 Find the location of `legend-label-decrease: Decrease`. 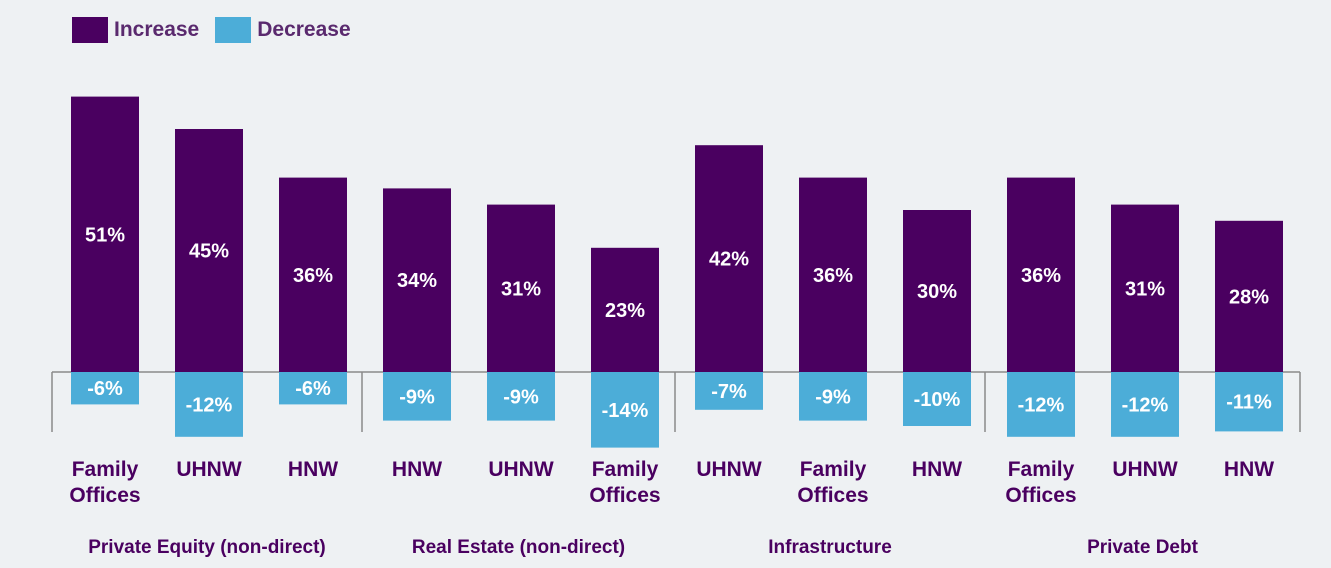

legend-label-decrease: Decrease is located at coordinates (304, 29).